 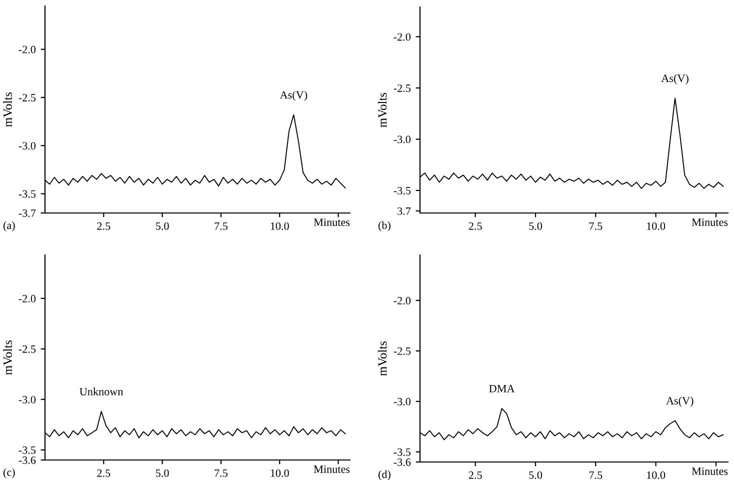 I want to click on text: (c), so click(x=9, y=473).